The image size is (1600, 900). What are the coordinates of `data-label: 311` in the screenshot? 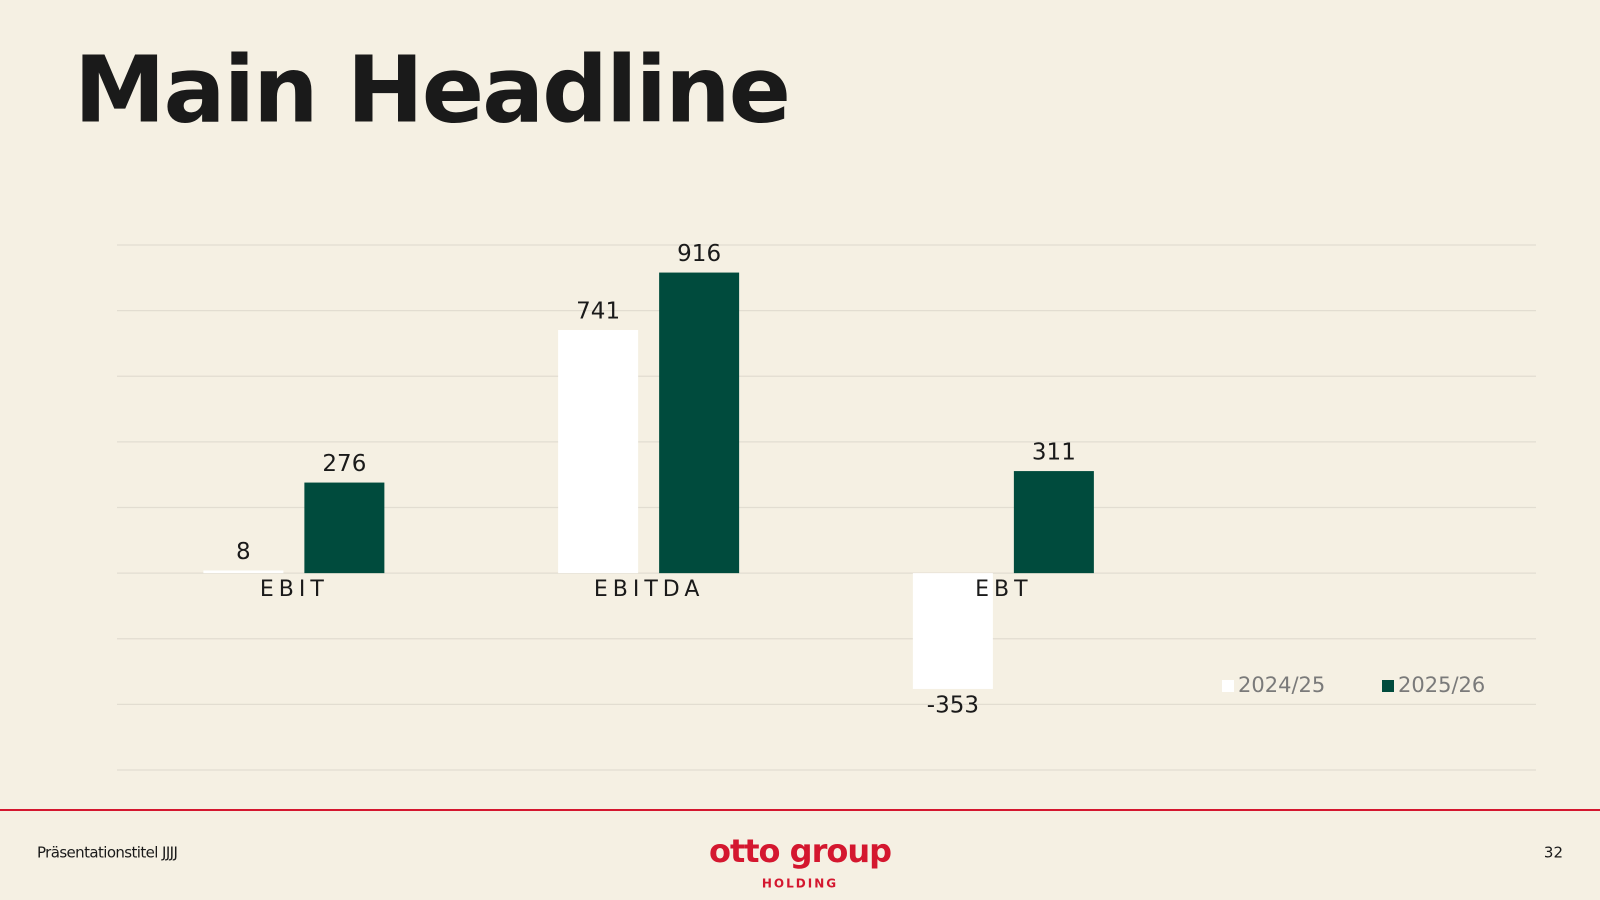 It's located at (1054, 453).